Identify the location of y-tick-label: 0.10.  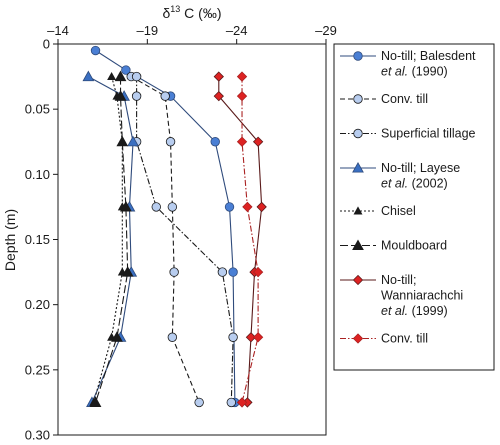
(37, 174).